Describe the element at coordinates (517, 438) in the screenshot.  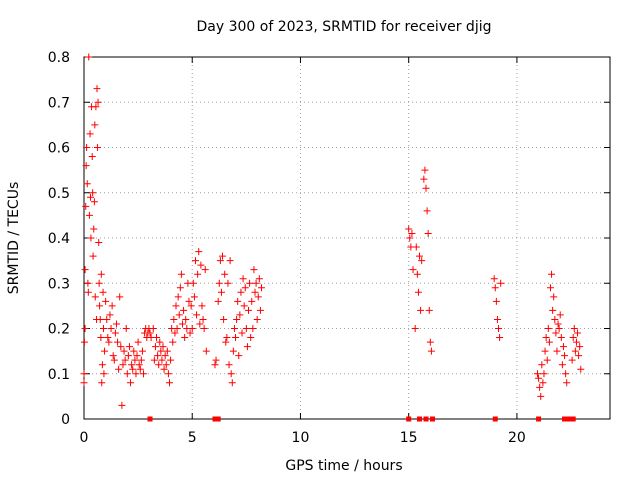
I see `x-tick-label: 20` at that location.